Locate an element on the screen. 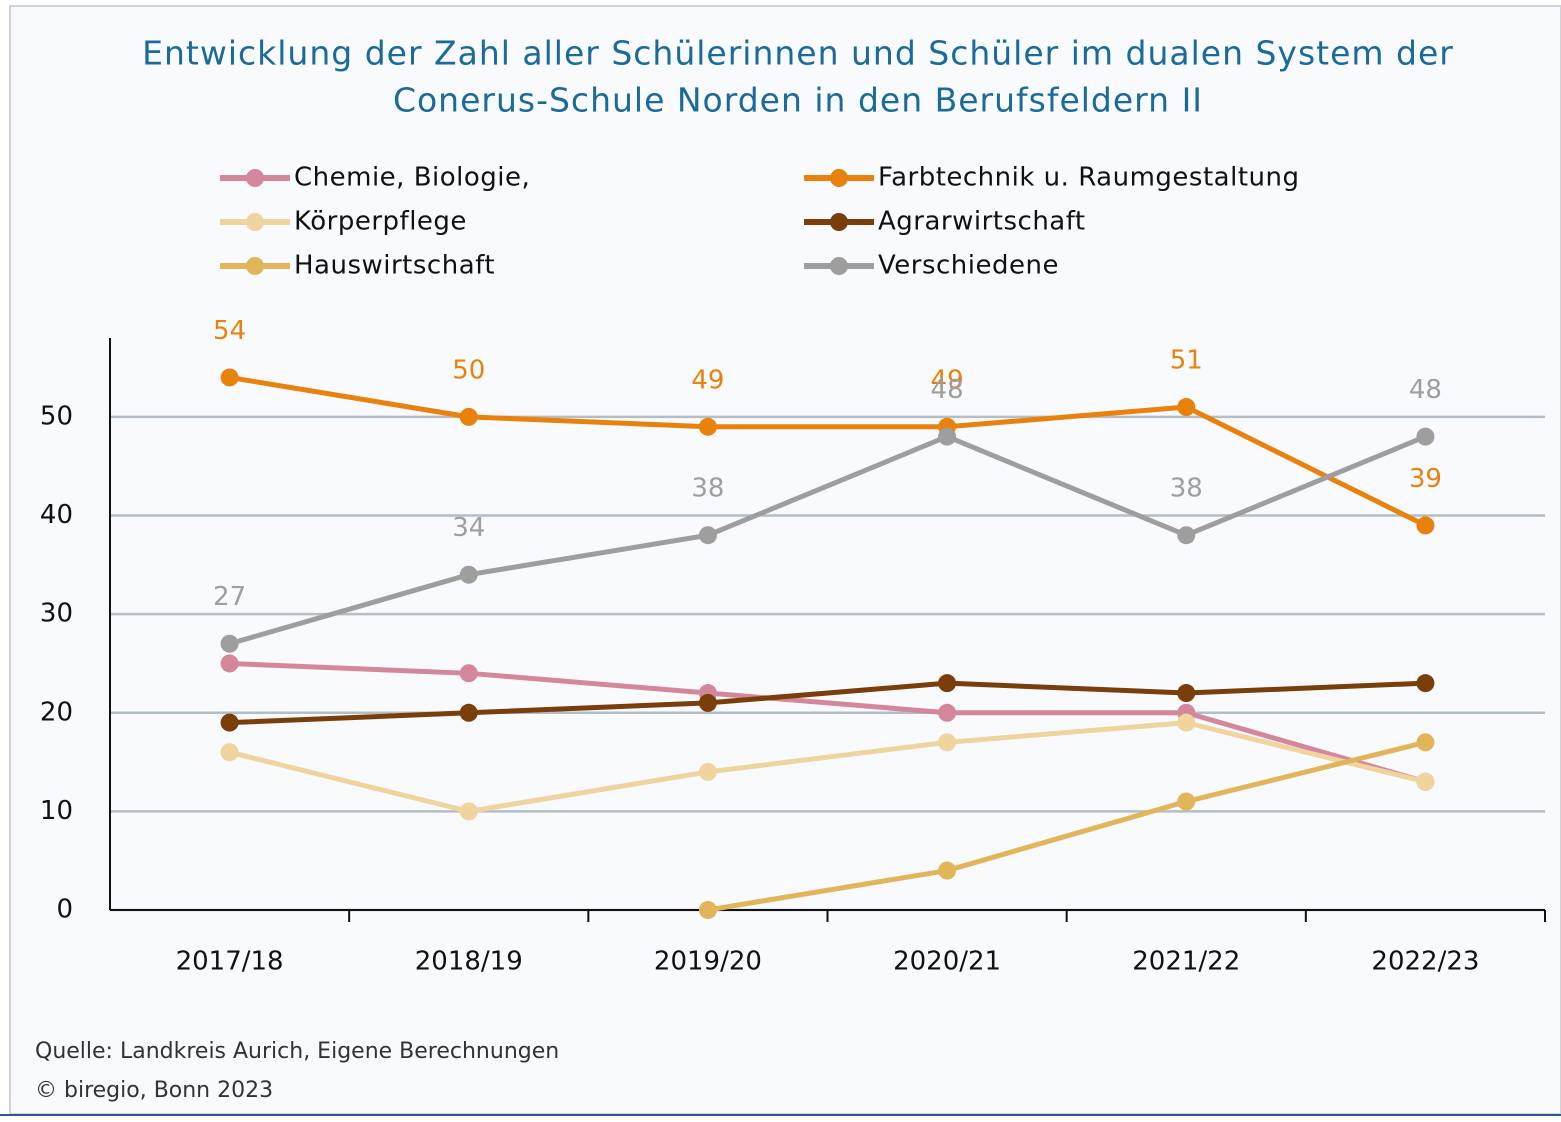 This screenshot has width=1561, height=1122. y-tick-label: 40 is located at coordinates (56, 515).